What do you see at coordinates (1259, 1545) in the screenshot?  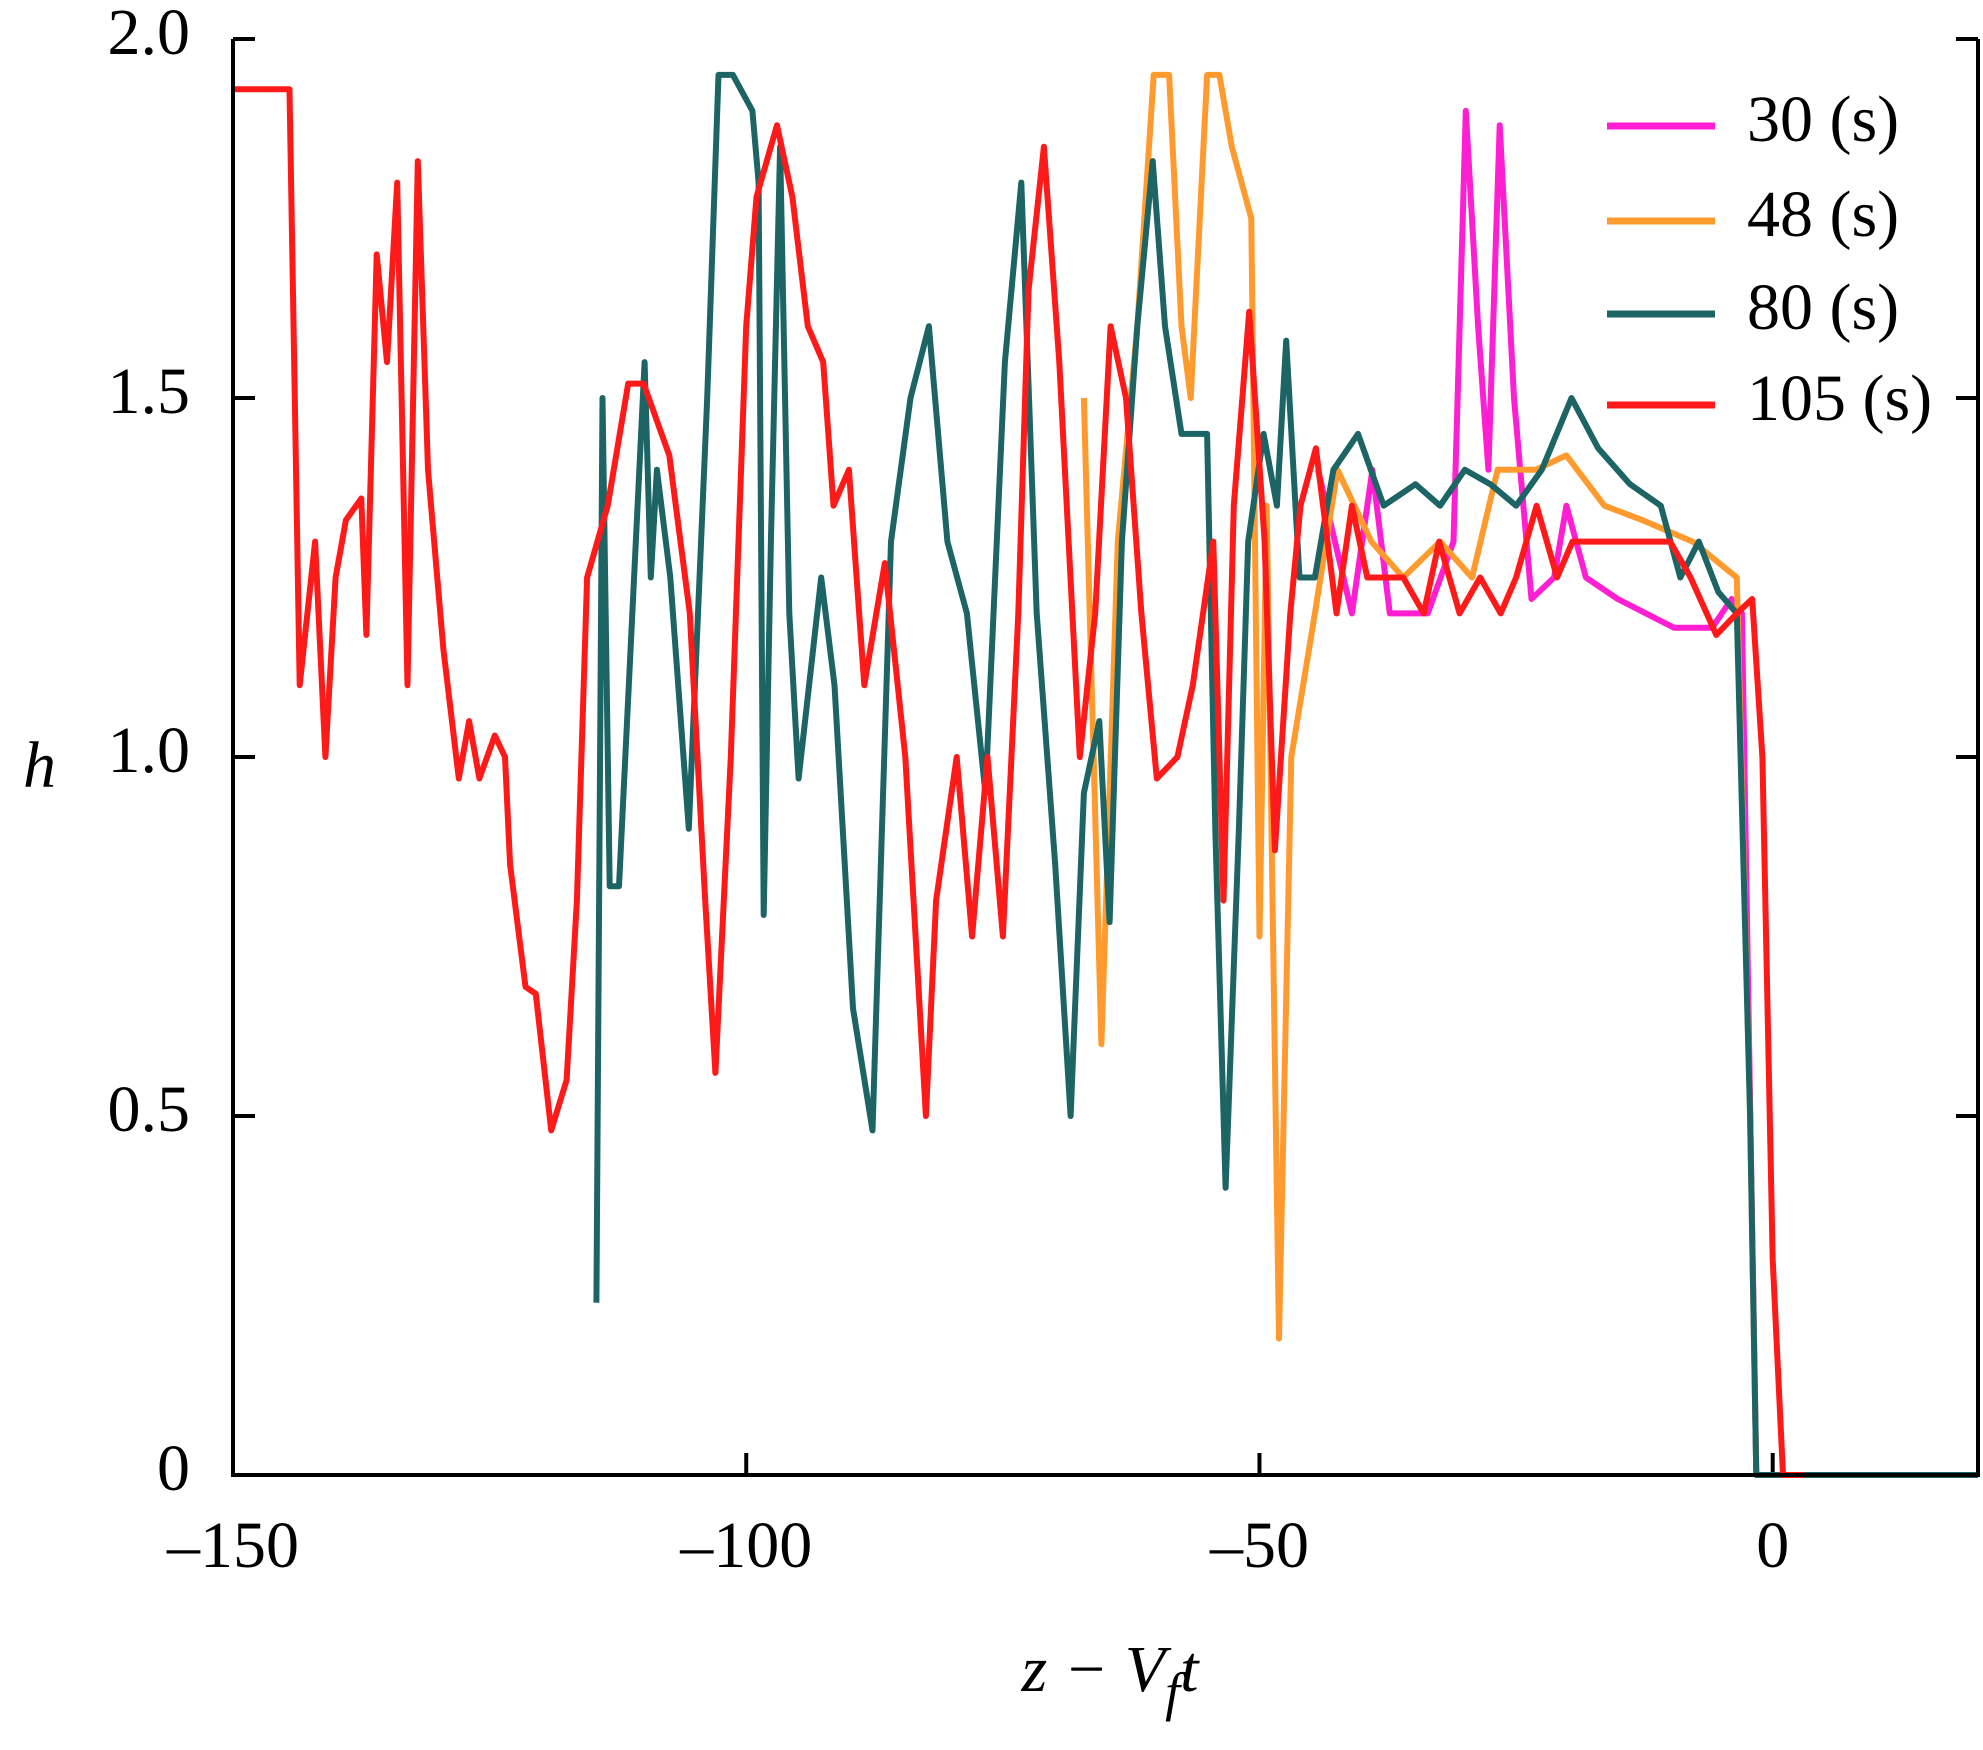 I see `x-tick-label: –50` at bounding box center [1259, 1545].